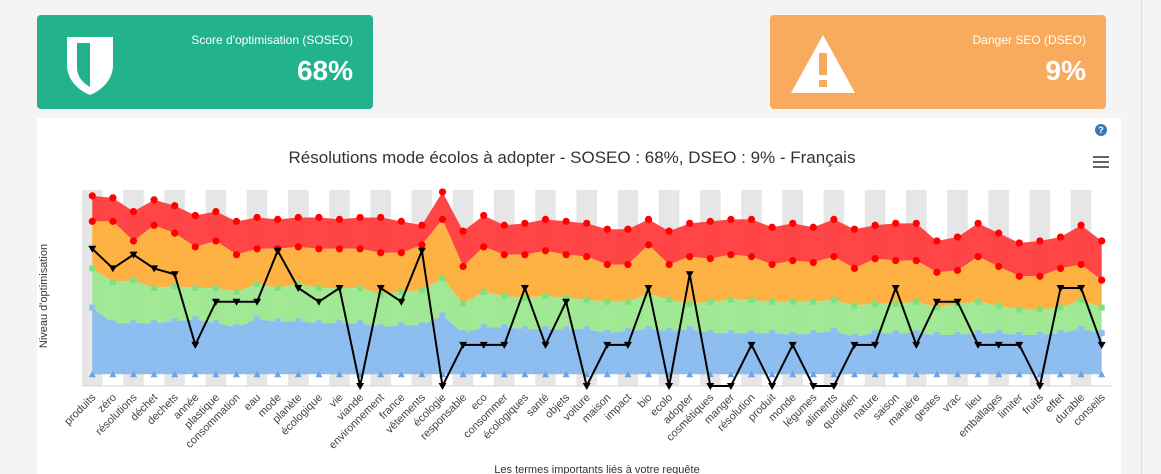 This screenshot has width=1161, height=474. What do you see at coordinates (1101, 130) in the screenshot?
I see `help-icon: ?` at bounding box center [1101, 130].